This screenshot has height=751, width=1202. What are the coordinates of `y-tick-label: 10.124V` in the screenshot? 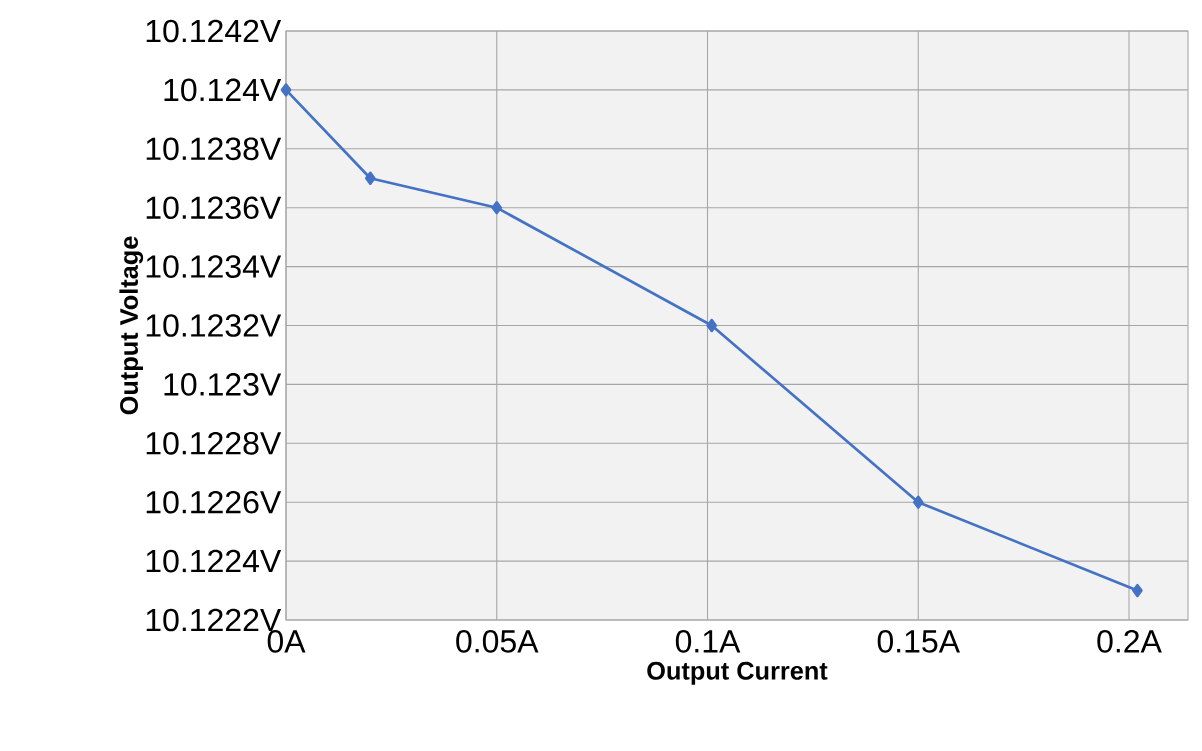 It's located at (223, 90).